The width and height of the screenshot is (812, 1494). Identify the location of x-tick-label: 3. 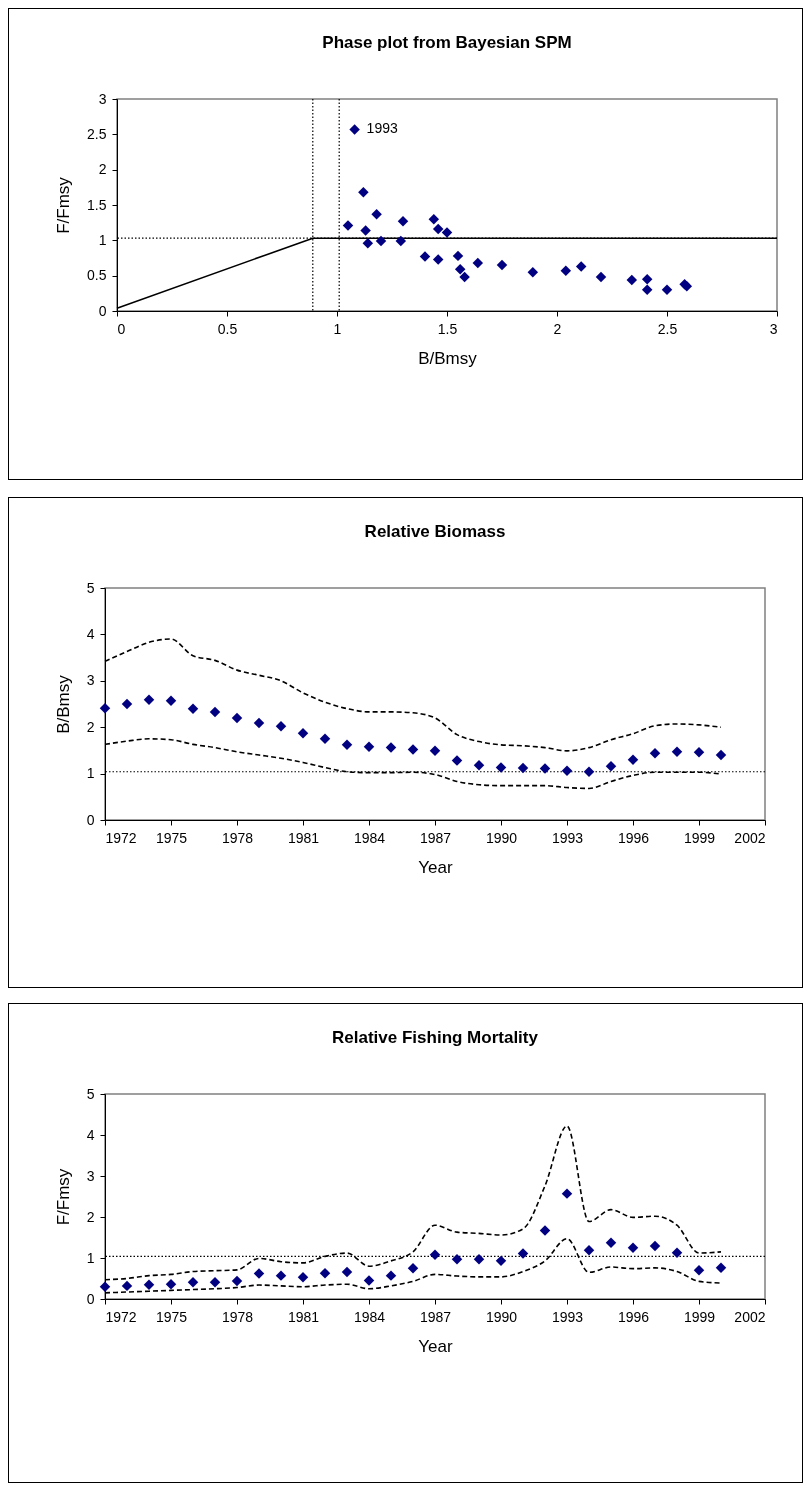
(773, 328).